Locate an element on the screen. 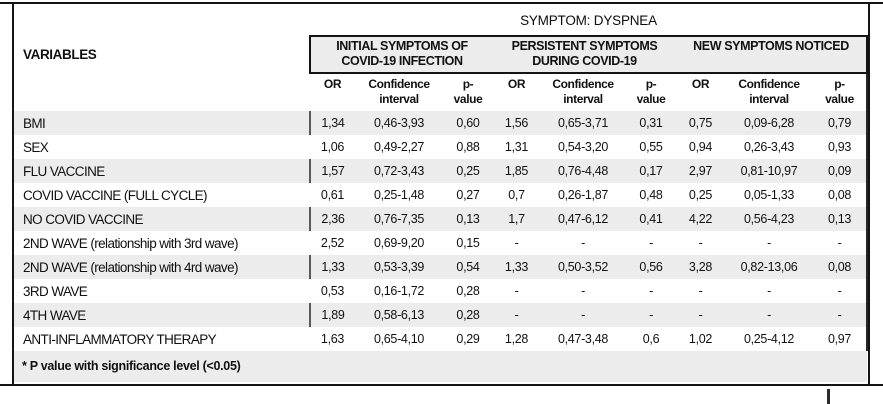  new_noticed-or-value: 3,28 is located at coordinates (700, 267).